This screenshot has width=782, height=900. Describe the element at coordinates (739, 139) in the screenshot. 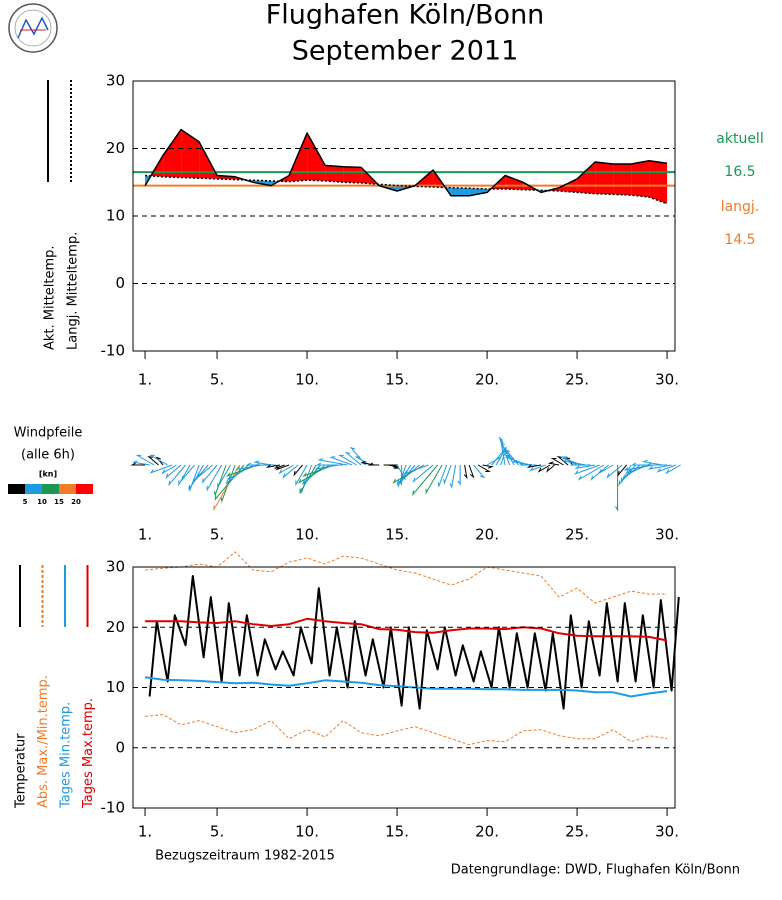

I see `reference-name: aktuell` at that location.